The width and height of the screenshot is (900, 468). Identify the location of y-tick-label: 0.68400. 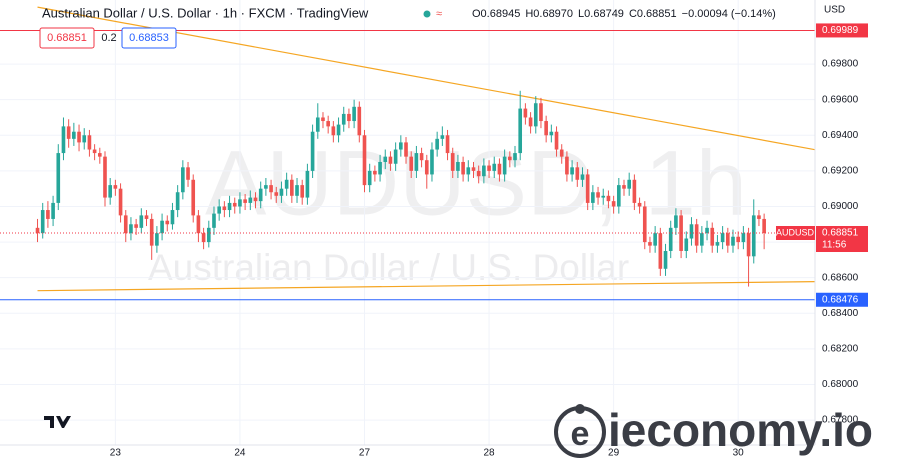
(840, 313).